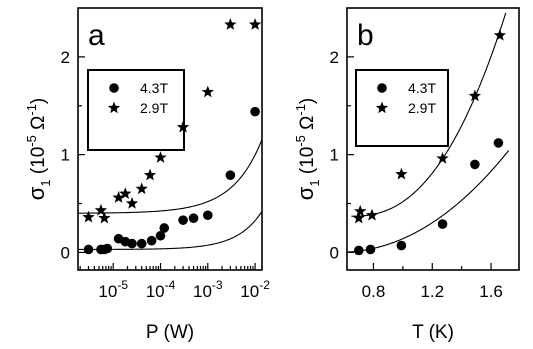  Describe the element at coordinates (170, 332) in the screenshot. I see `x-axis-label: P (W)` at that location.